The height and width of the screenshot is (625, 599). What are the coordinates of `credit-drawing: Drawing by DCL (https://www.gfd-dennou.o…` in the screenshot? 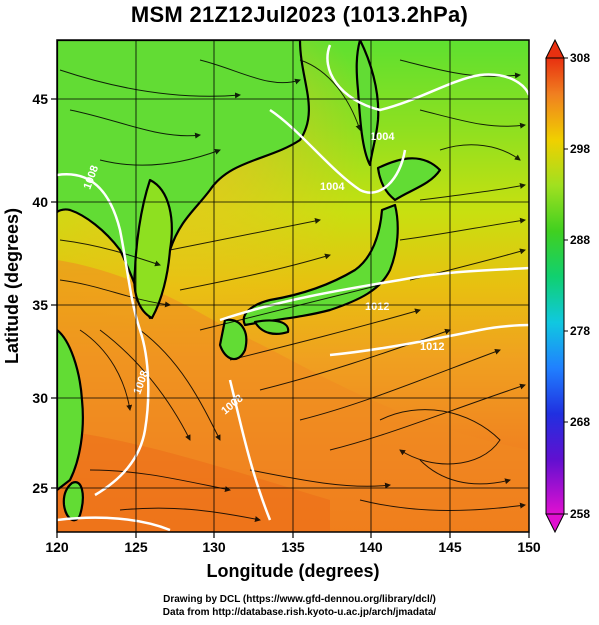 It's located at (299, 599).